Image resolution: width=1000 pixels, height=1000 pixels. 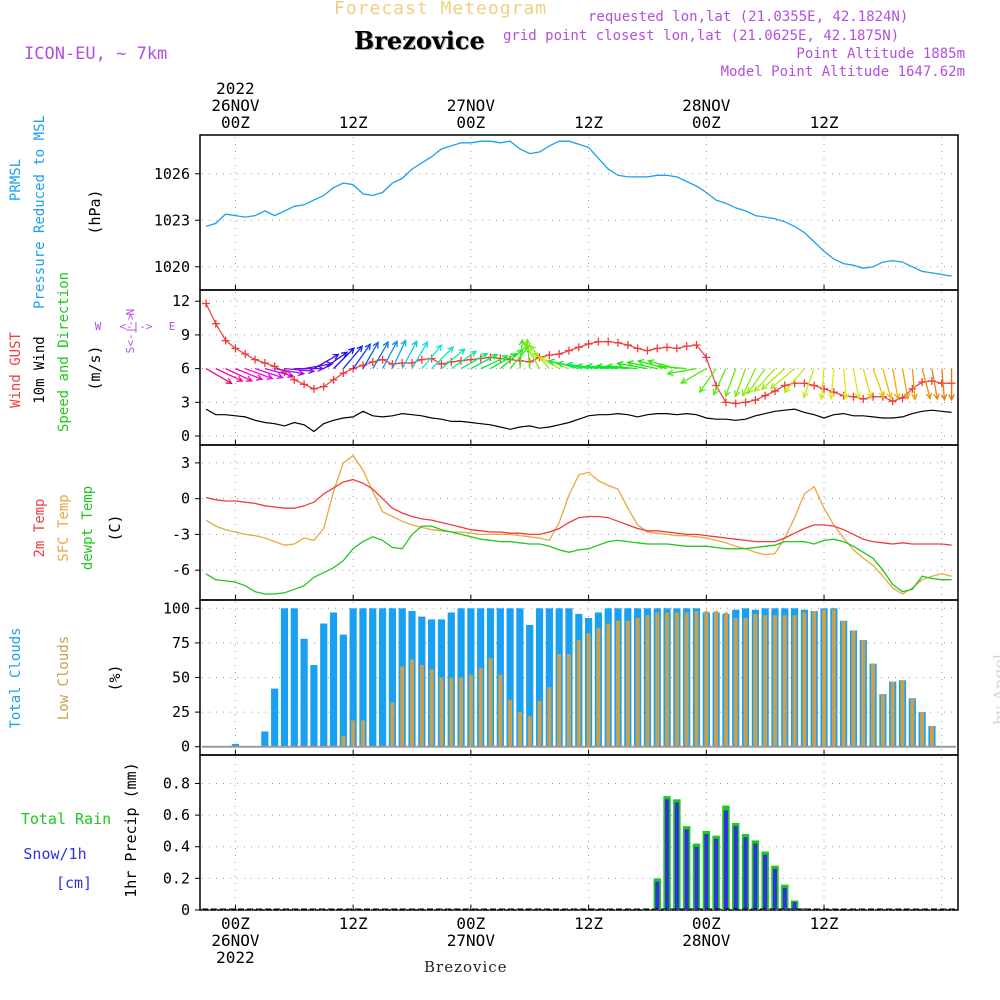 What do you see at coordinates (64, 352) in the screenshot?
I see `y-label-speed-direction: Speed and Direction` at bounding box center [64, 352].